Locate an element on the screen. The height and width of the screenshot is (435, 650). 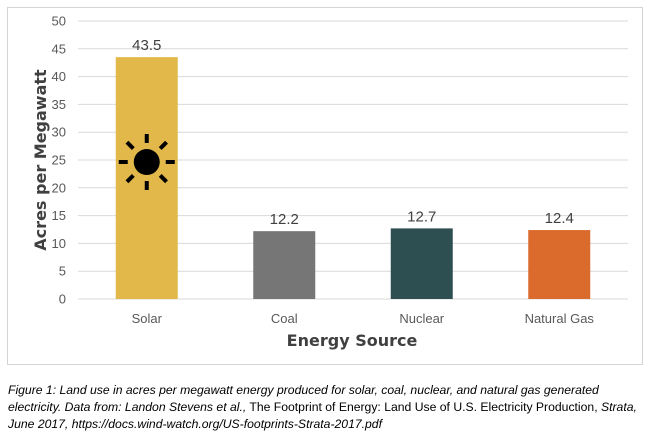
x-tick-label: Solar is located at coordinates (147, 318).